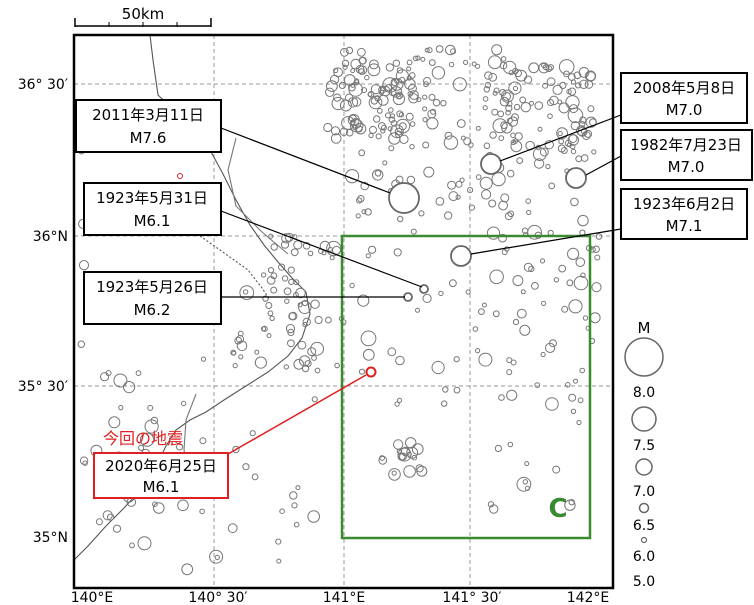 The height and width of the screenshot is (605, 754). What do you see at coordinates (684, 88) in the screenshot?
I see `callout-date: 2008年5月8日` at bounding box center [684, 88].